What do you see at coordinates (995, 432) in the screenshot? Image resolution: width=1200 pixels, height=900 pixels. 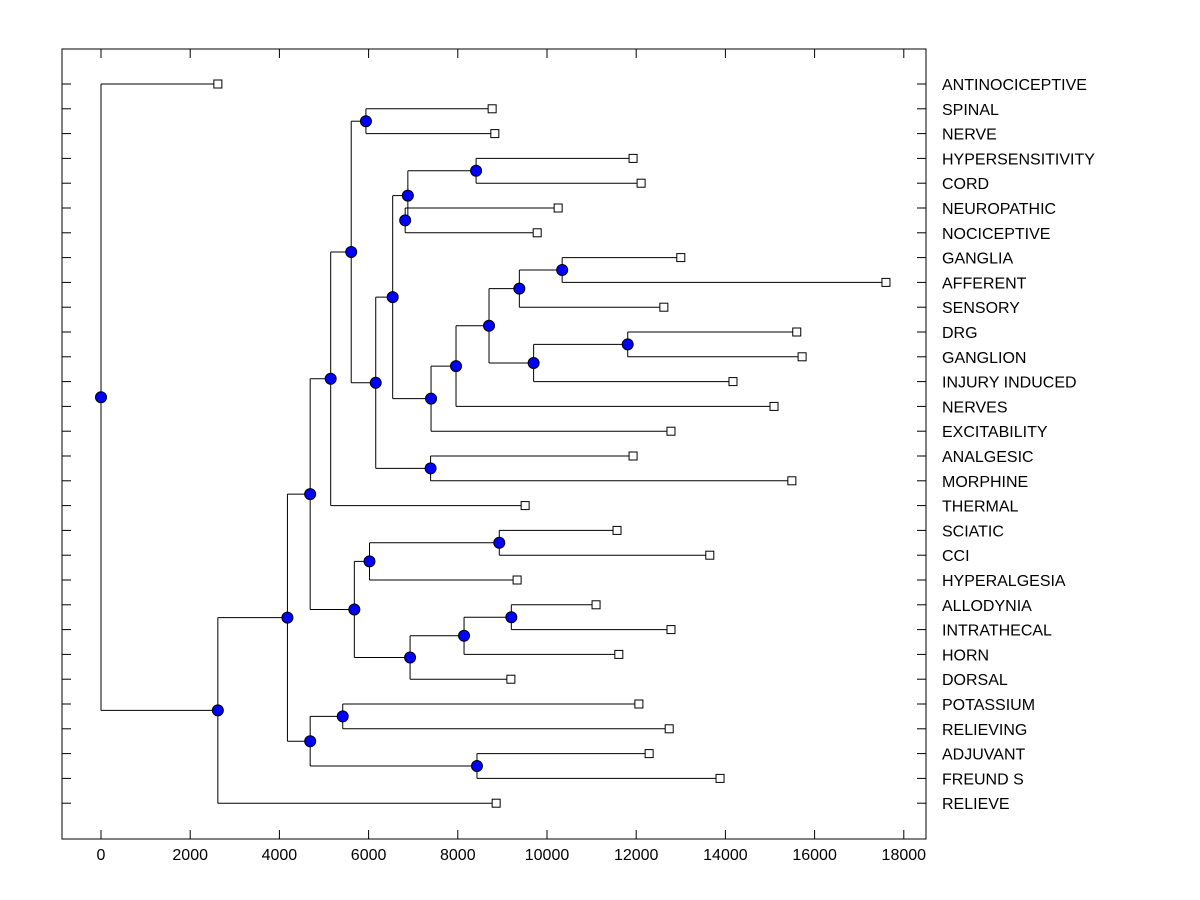 I see `leaf-label: EXCITABILITY` at bounding box center [995, 432].